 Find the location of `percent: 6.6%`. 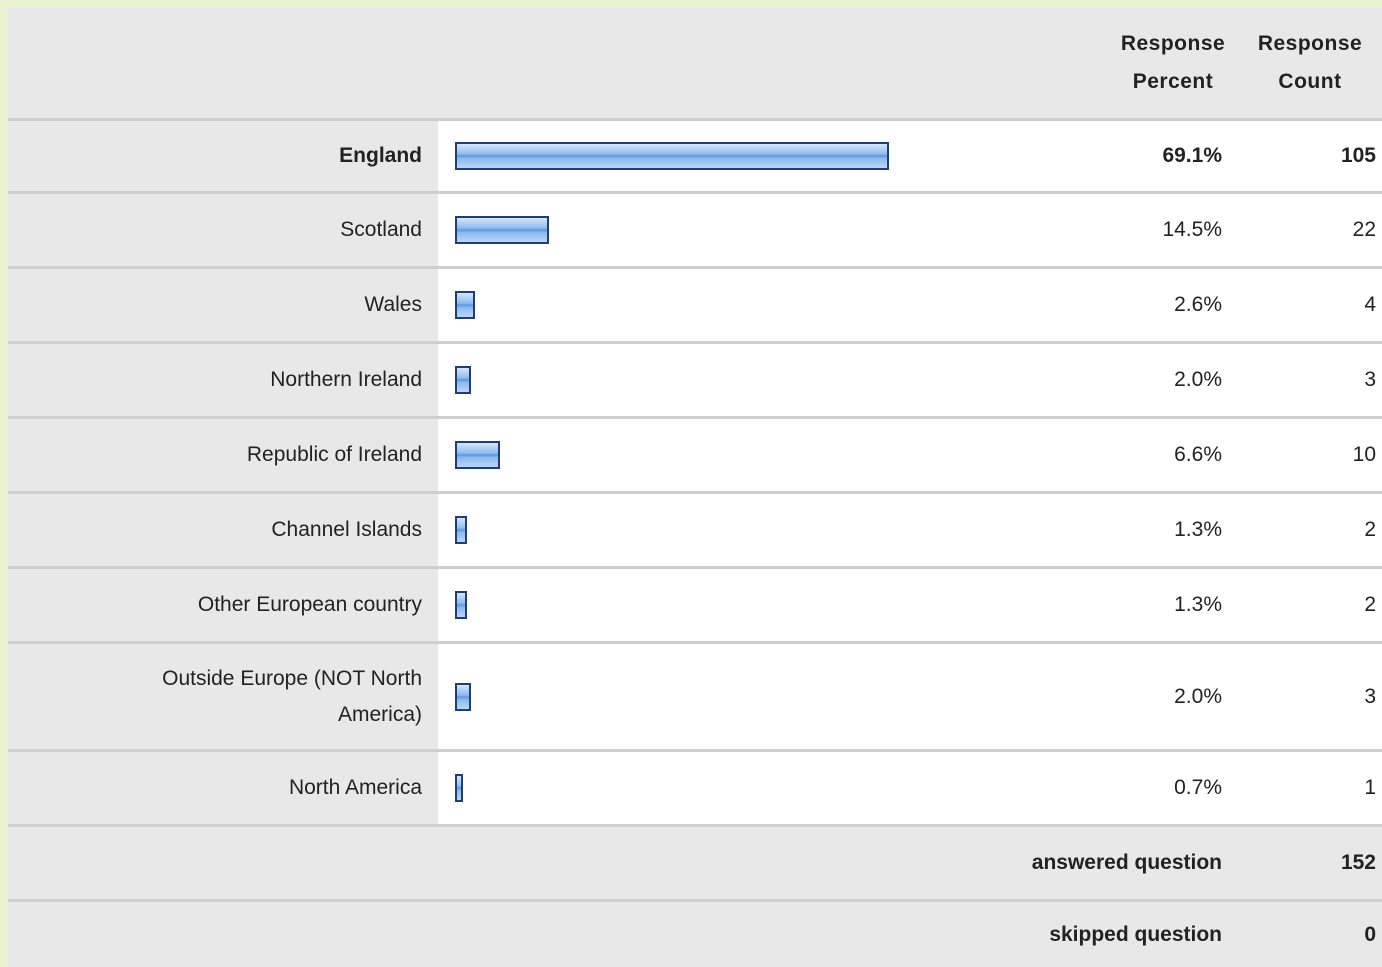

percent: 6.6% is located at coordinates (1173, 455).